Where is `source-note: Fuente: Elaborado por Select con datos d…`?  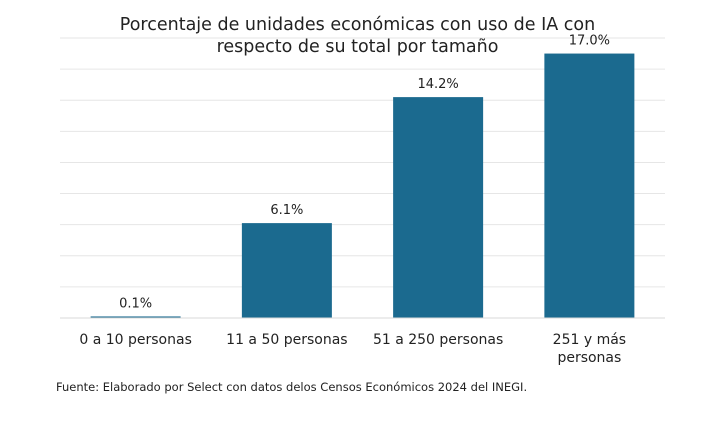 source-note: Fuente: Elaborado por Select con datos d… is located at coordinates (292, 387).